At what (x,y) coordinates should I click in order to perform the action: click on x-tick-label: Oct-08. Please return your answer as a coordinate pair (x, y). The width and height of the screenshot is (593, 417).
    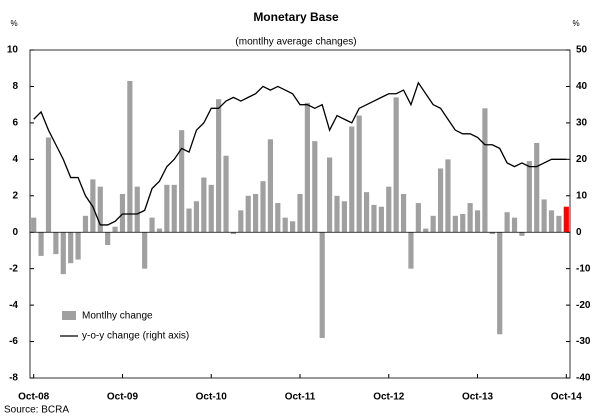
    Looking at the image, I should click on (34, 397).